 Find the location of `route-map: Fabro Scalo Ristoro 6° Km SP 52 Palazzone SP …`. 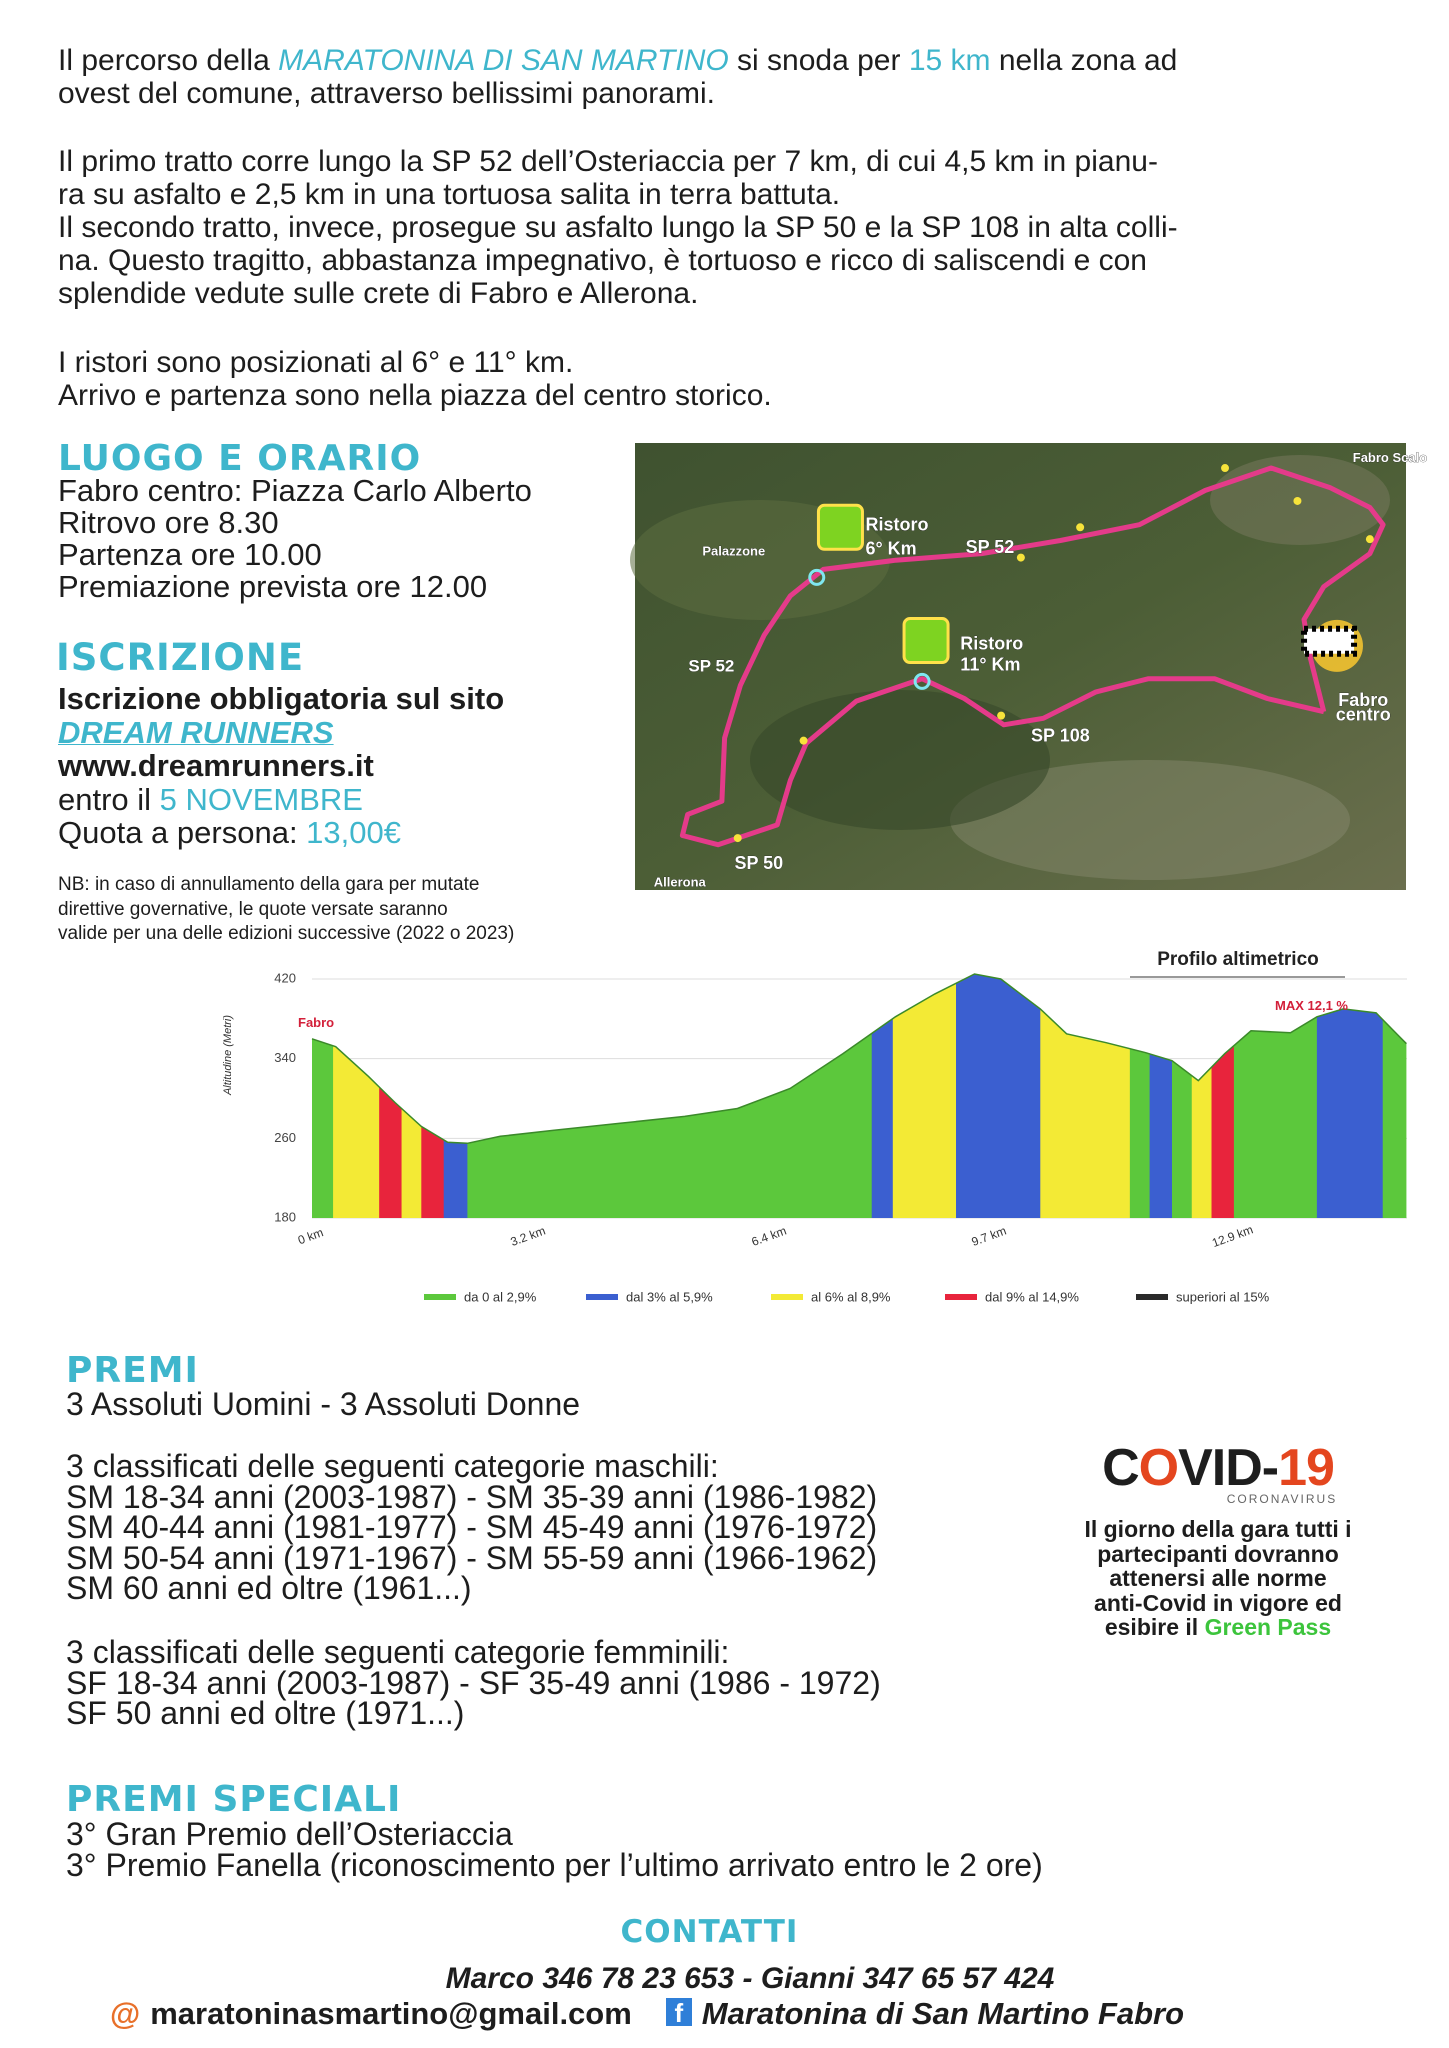

route-map: Fabro Scalo Ristoro 6° Km SP 52 Palazzone SP … is located at coordinates (1029, 666).